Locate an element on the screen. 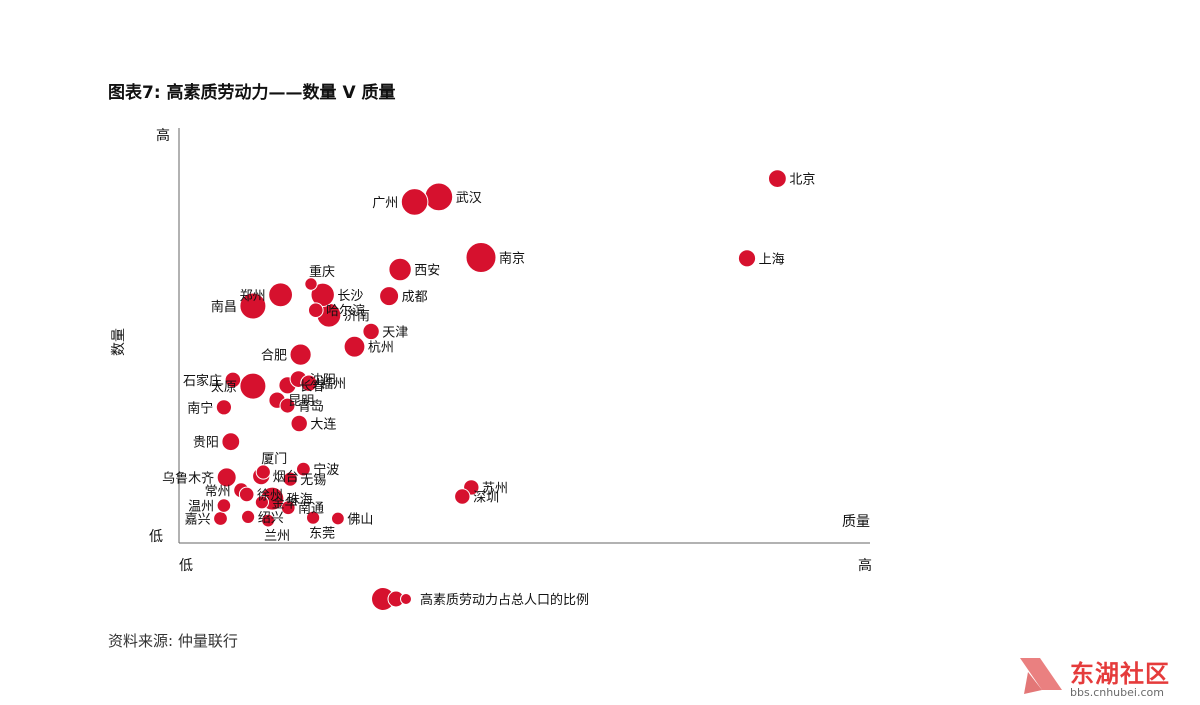  y-axis-label: 数量 is located at coordinates (119, 342).